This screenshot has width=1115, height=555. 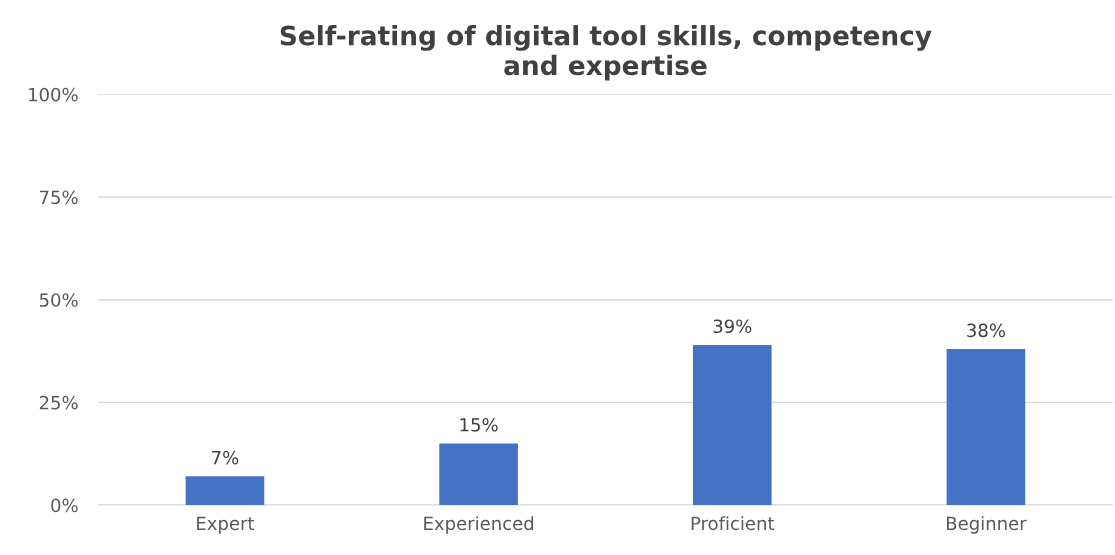 What do you see at coordinates (479, 525) in the screenshot?
I see `x-tick-label: Experienced` at bounding box center [479, 525].